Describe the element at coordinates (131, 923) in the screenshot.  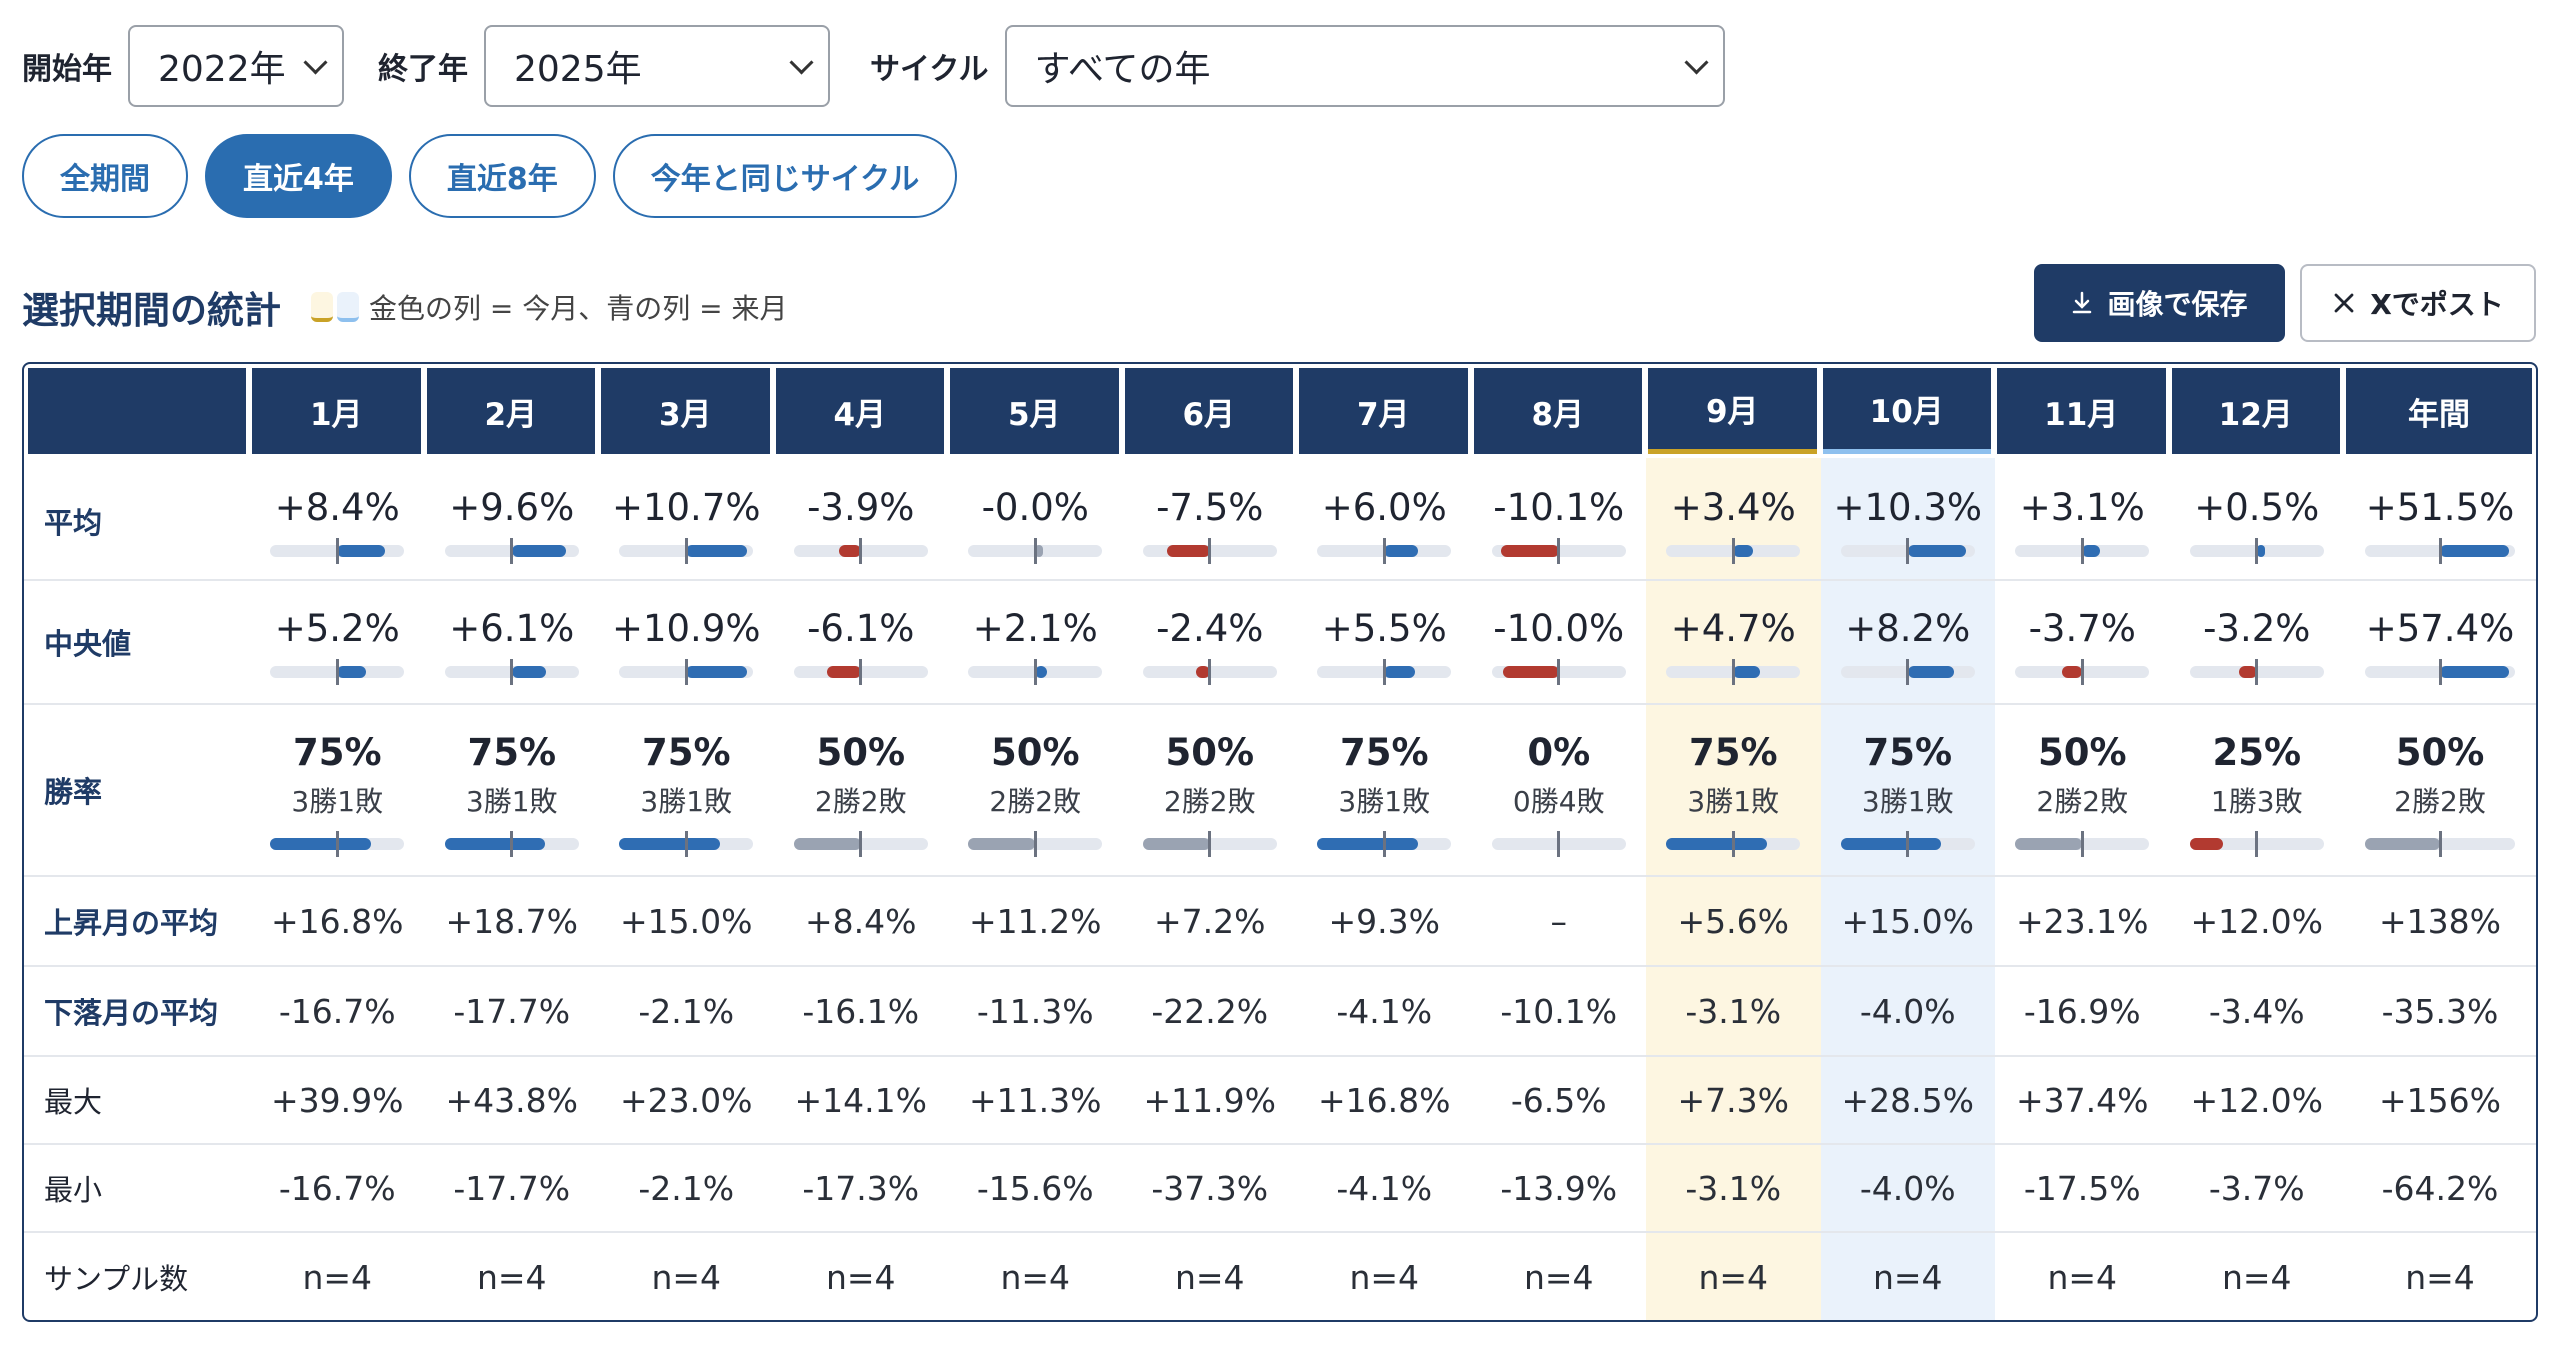
I see `row-label-up-avg: 上昇月の平均` at that location.